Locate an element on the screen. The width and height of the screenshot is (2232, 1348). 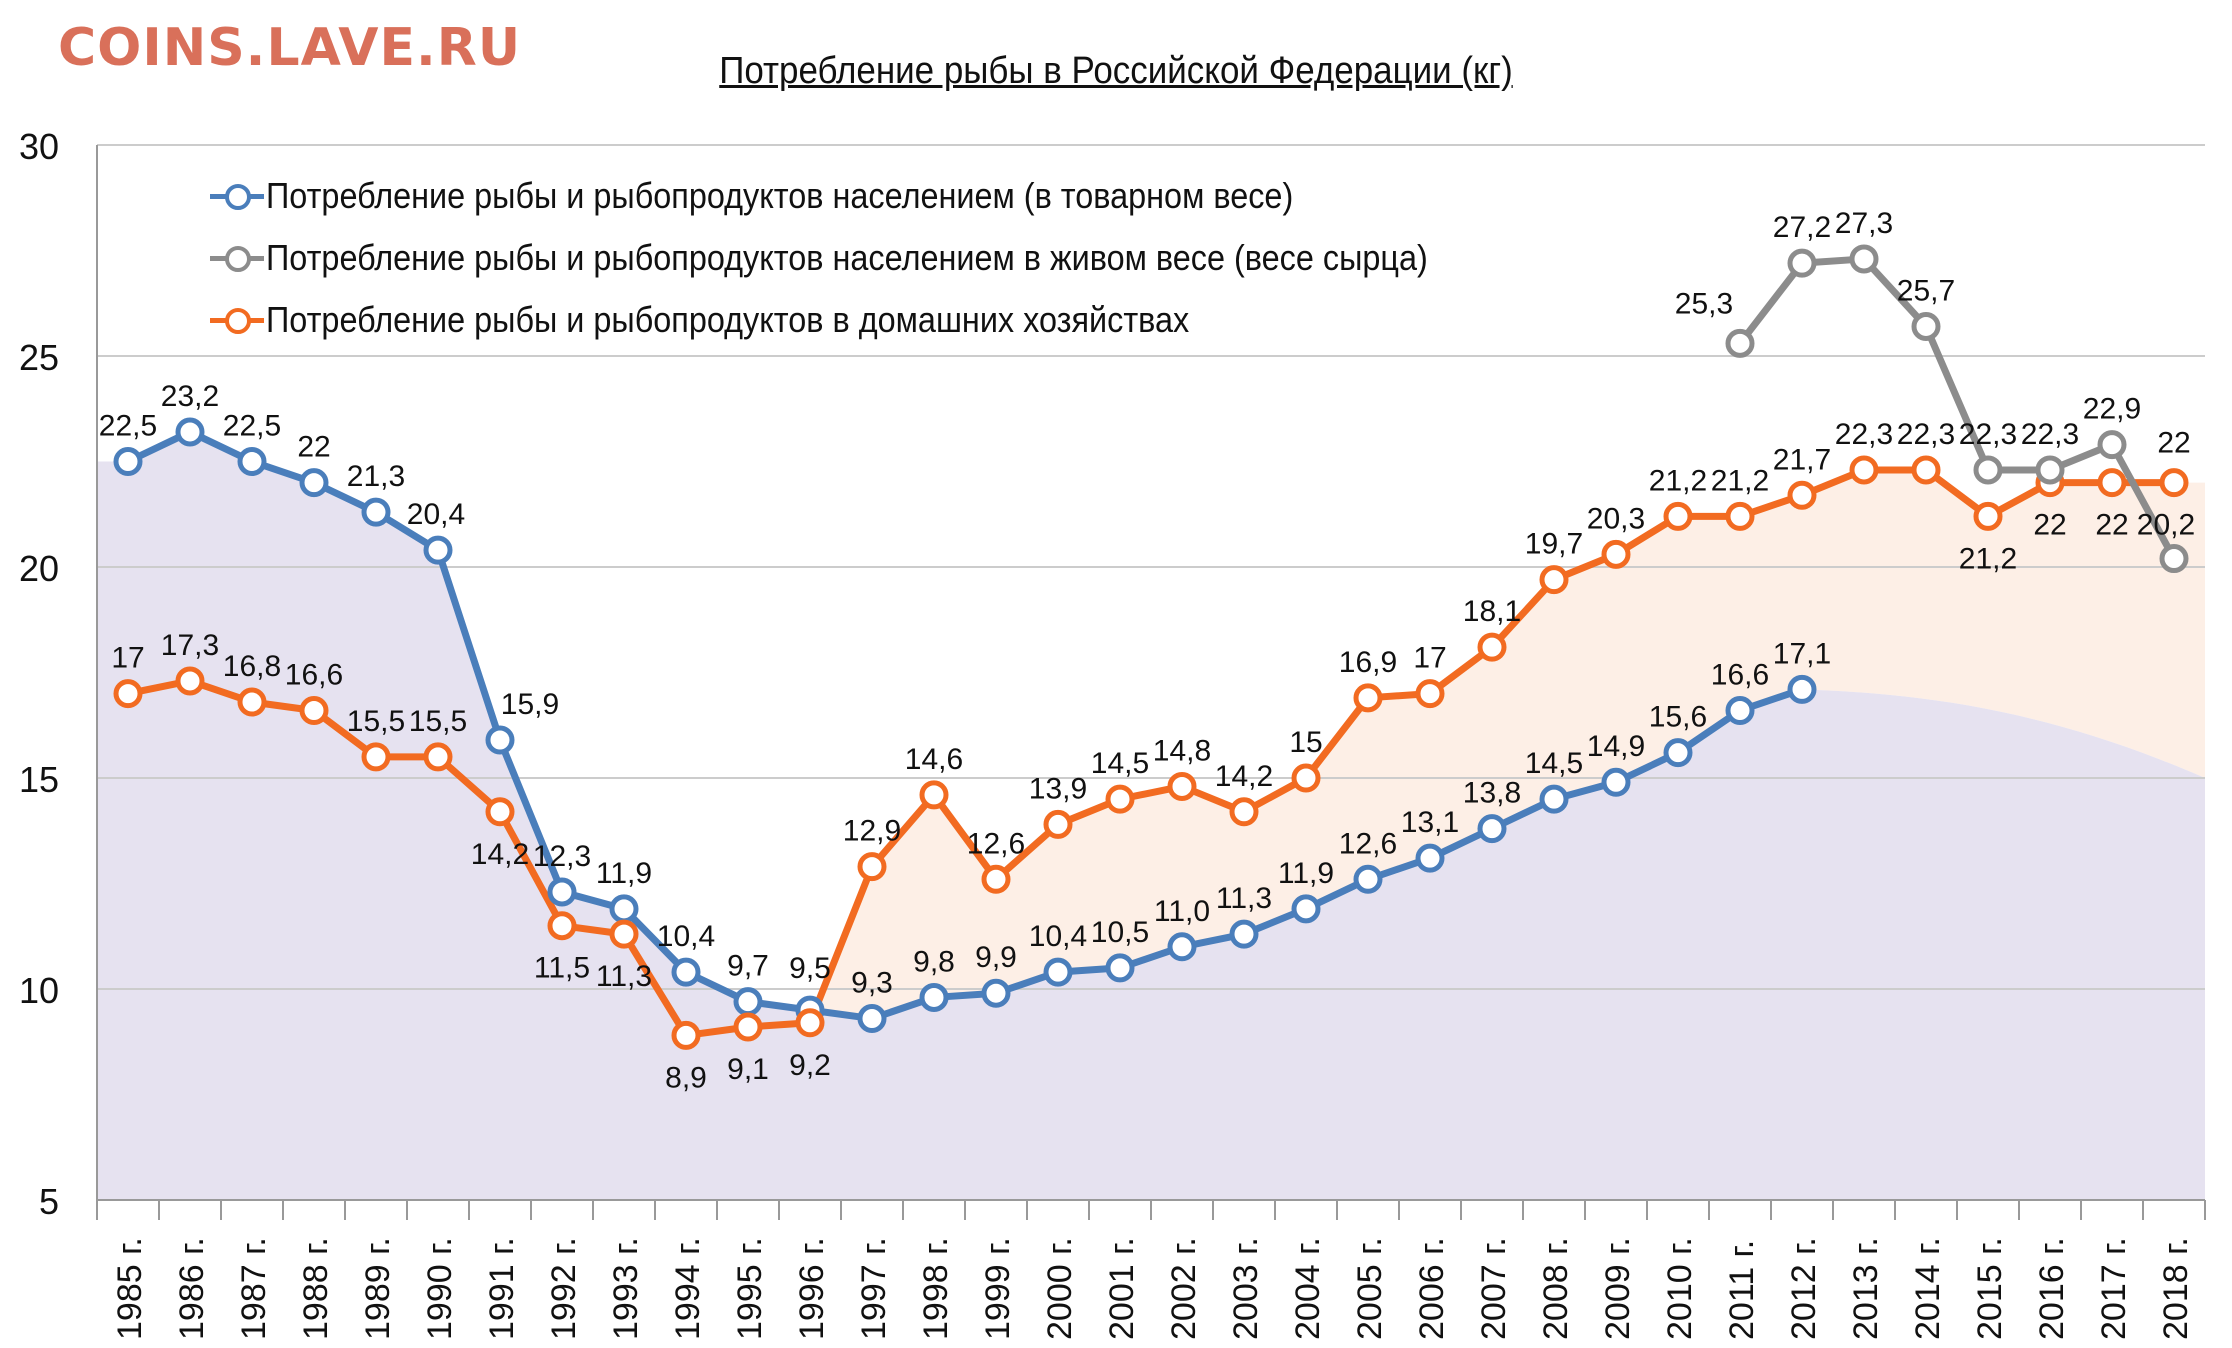
x-tick-label: 1994 г. is located at coordinates (688, 1288).